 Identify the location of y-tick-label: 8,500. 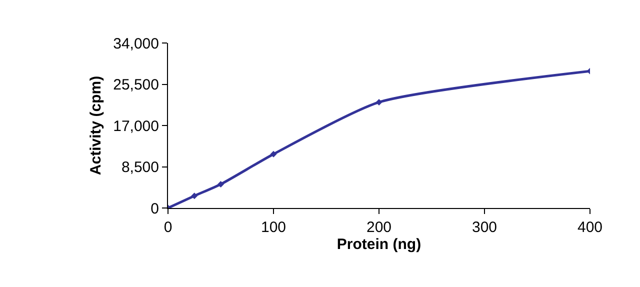
(140, 167).